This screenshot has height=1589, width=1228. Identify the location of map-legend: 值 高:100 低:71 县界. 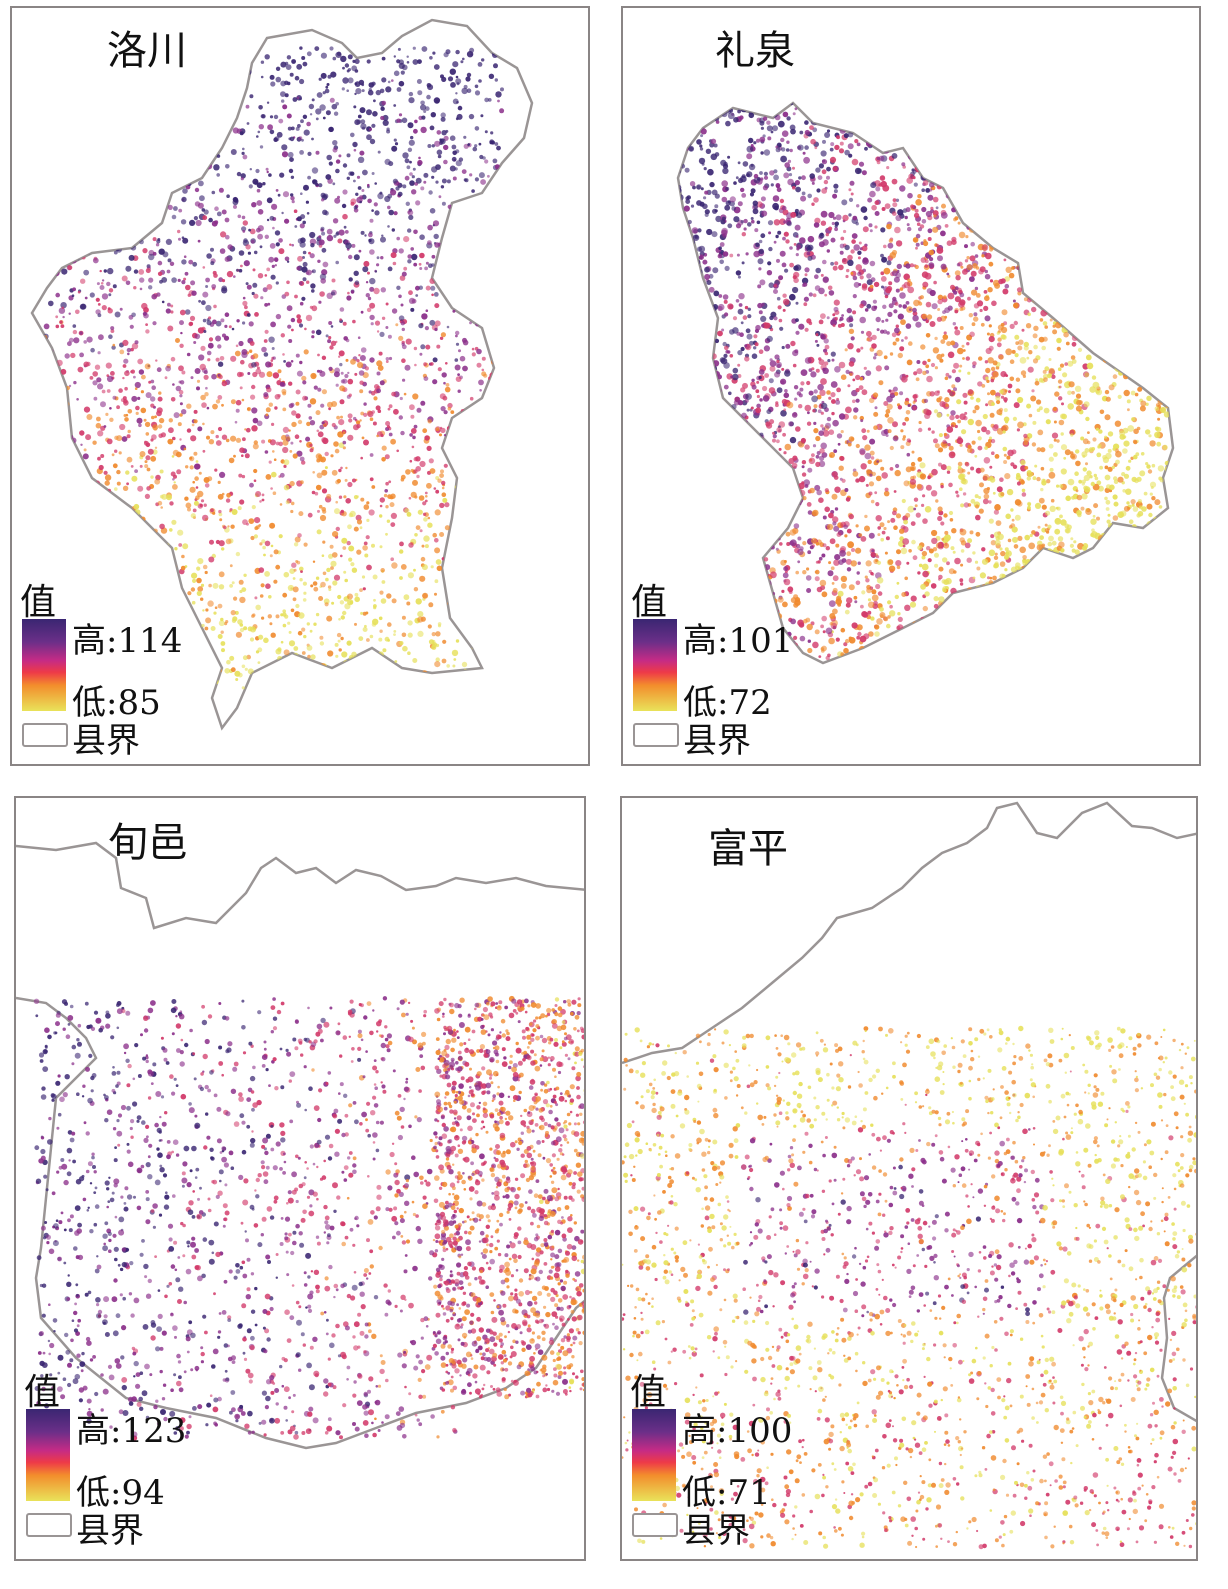
(750, 1458).